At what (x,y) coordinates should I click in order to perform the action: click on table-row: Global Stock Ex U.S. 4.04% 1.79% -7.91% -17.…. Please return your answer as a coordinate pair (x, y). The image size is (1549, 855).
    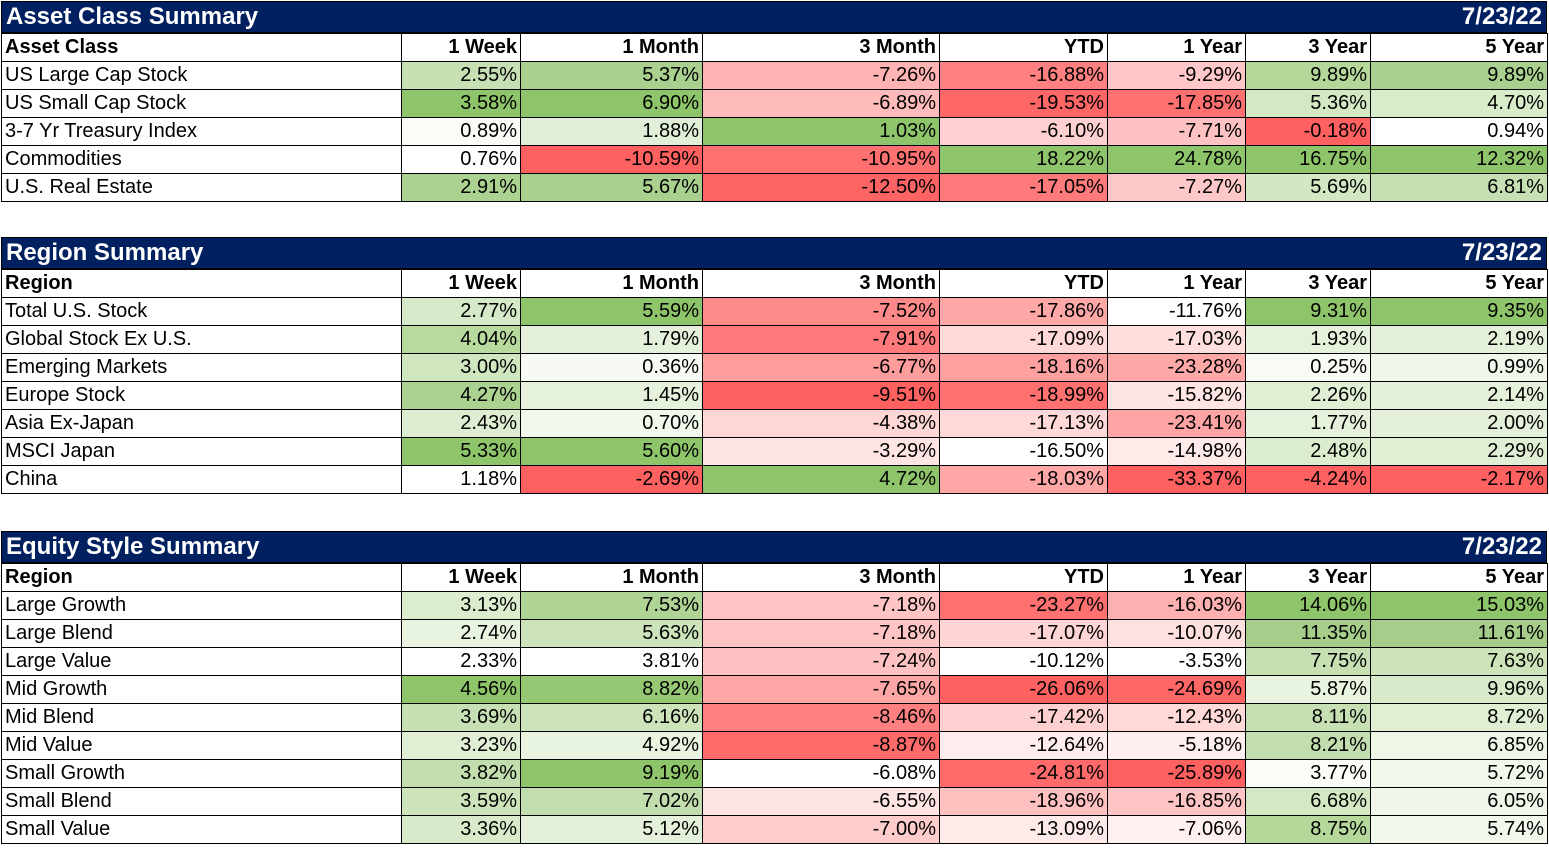
    Looking at the image, I should click on (774, 339).